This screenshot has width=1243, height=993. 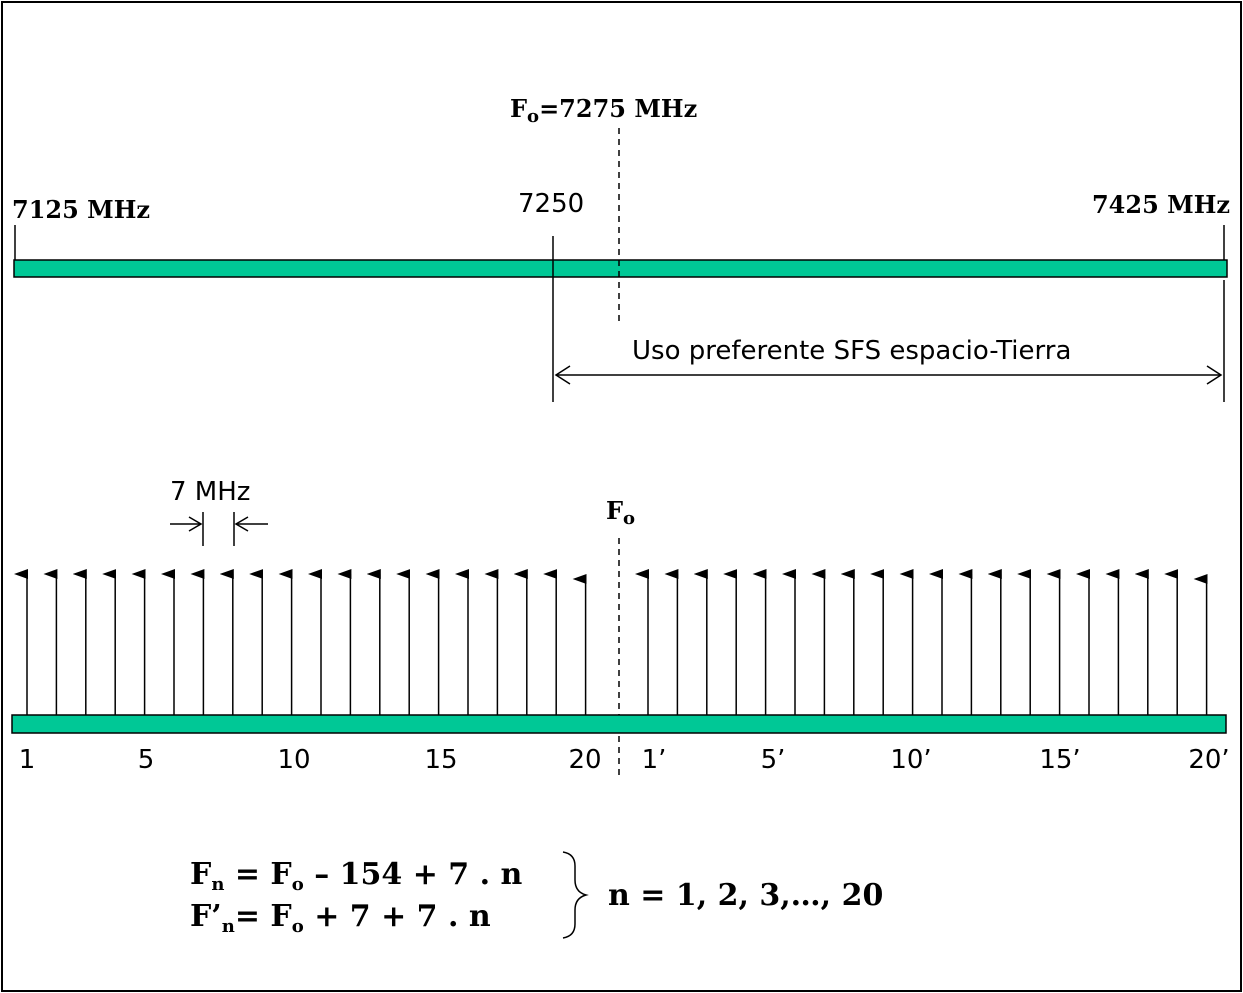 What do you see at coordinates (773, 760) in the screenshot?
I see `channel-label-5-prime: 5’` at bounding box center [773, 760].